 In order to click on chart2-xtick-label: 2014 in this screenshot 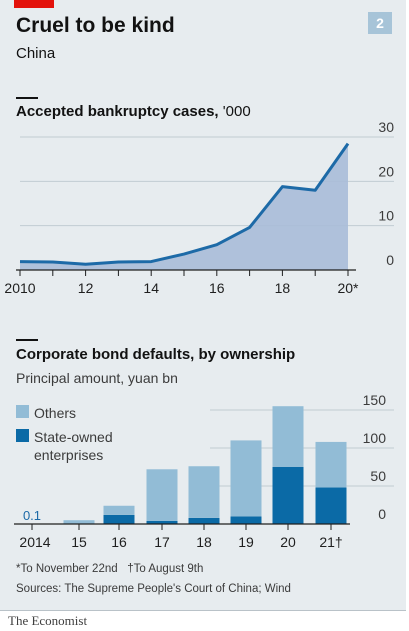, I will do `click(34, 542)`.